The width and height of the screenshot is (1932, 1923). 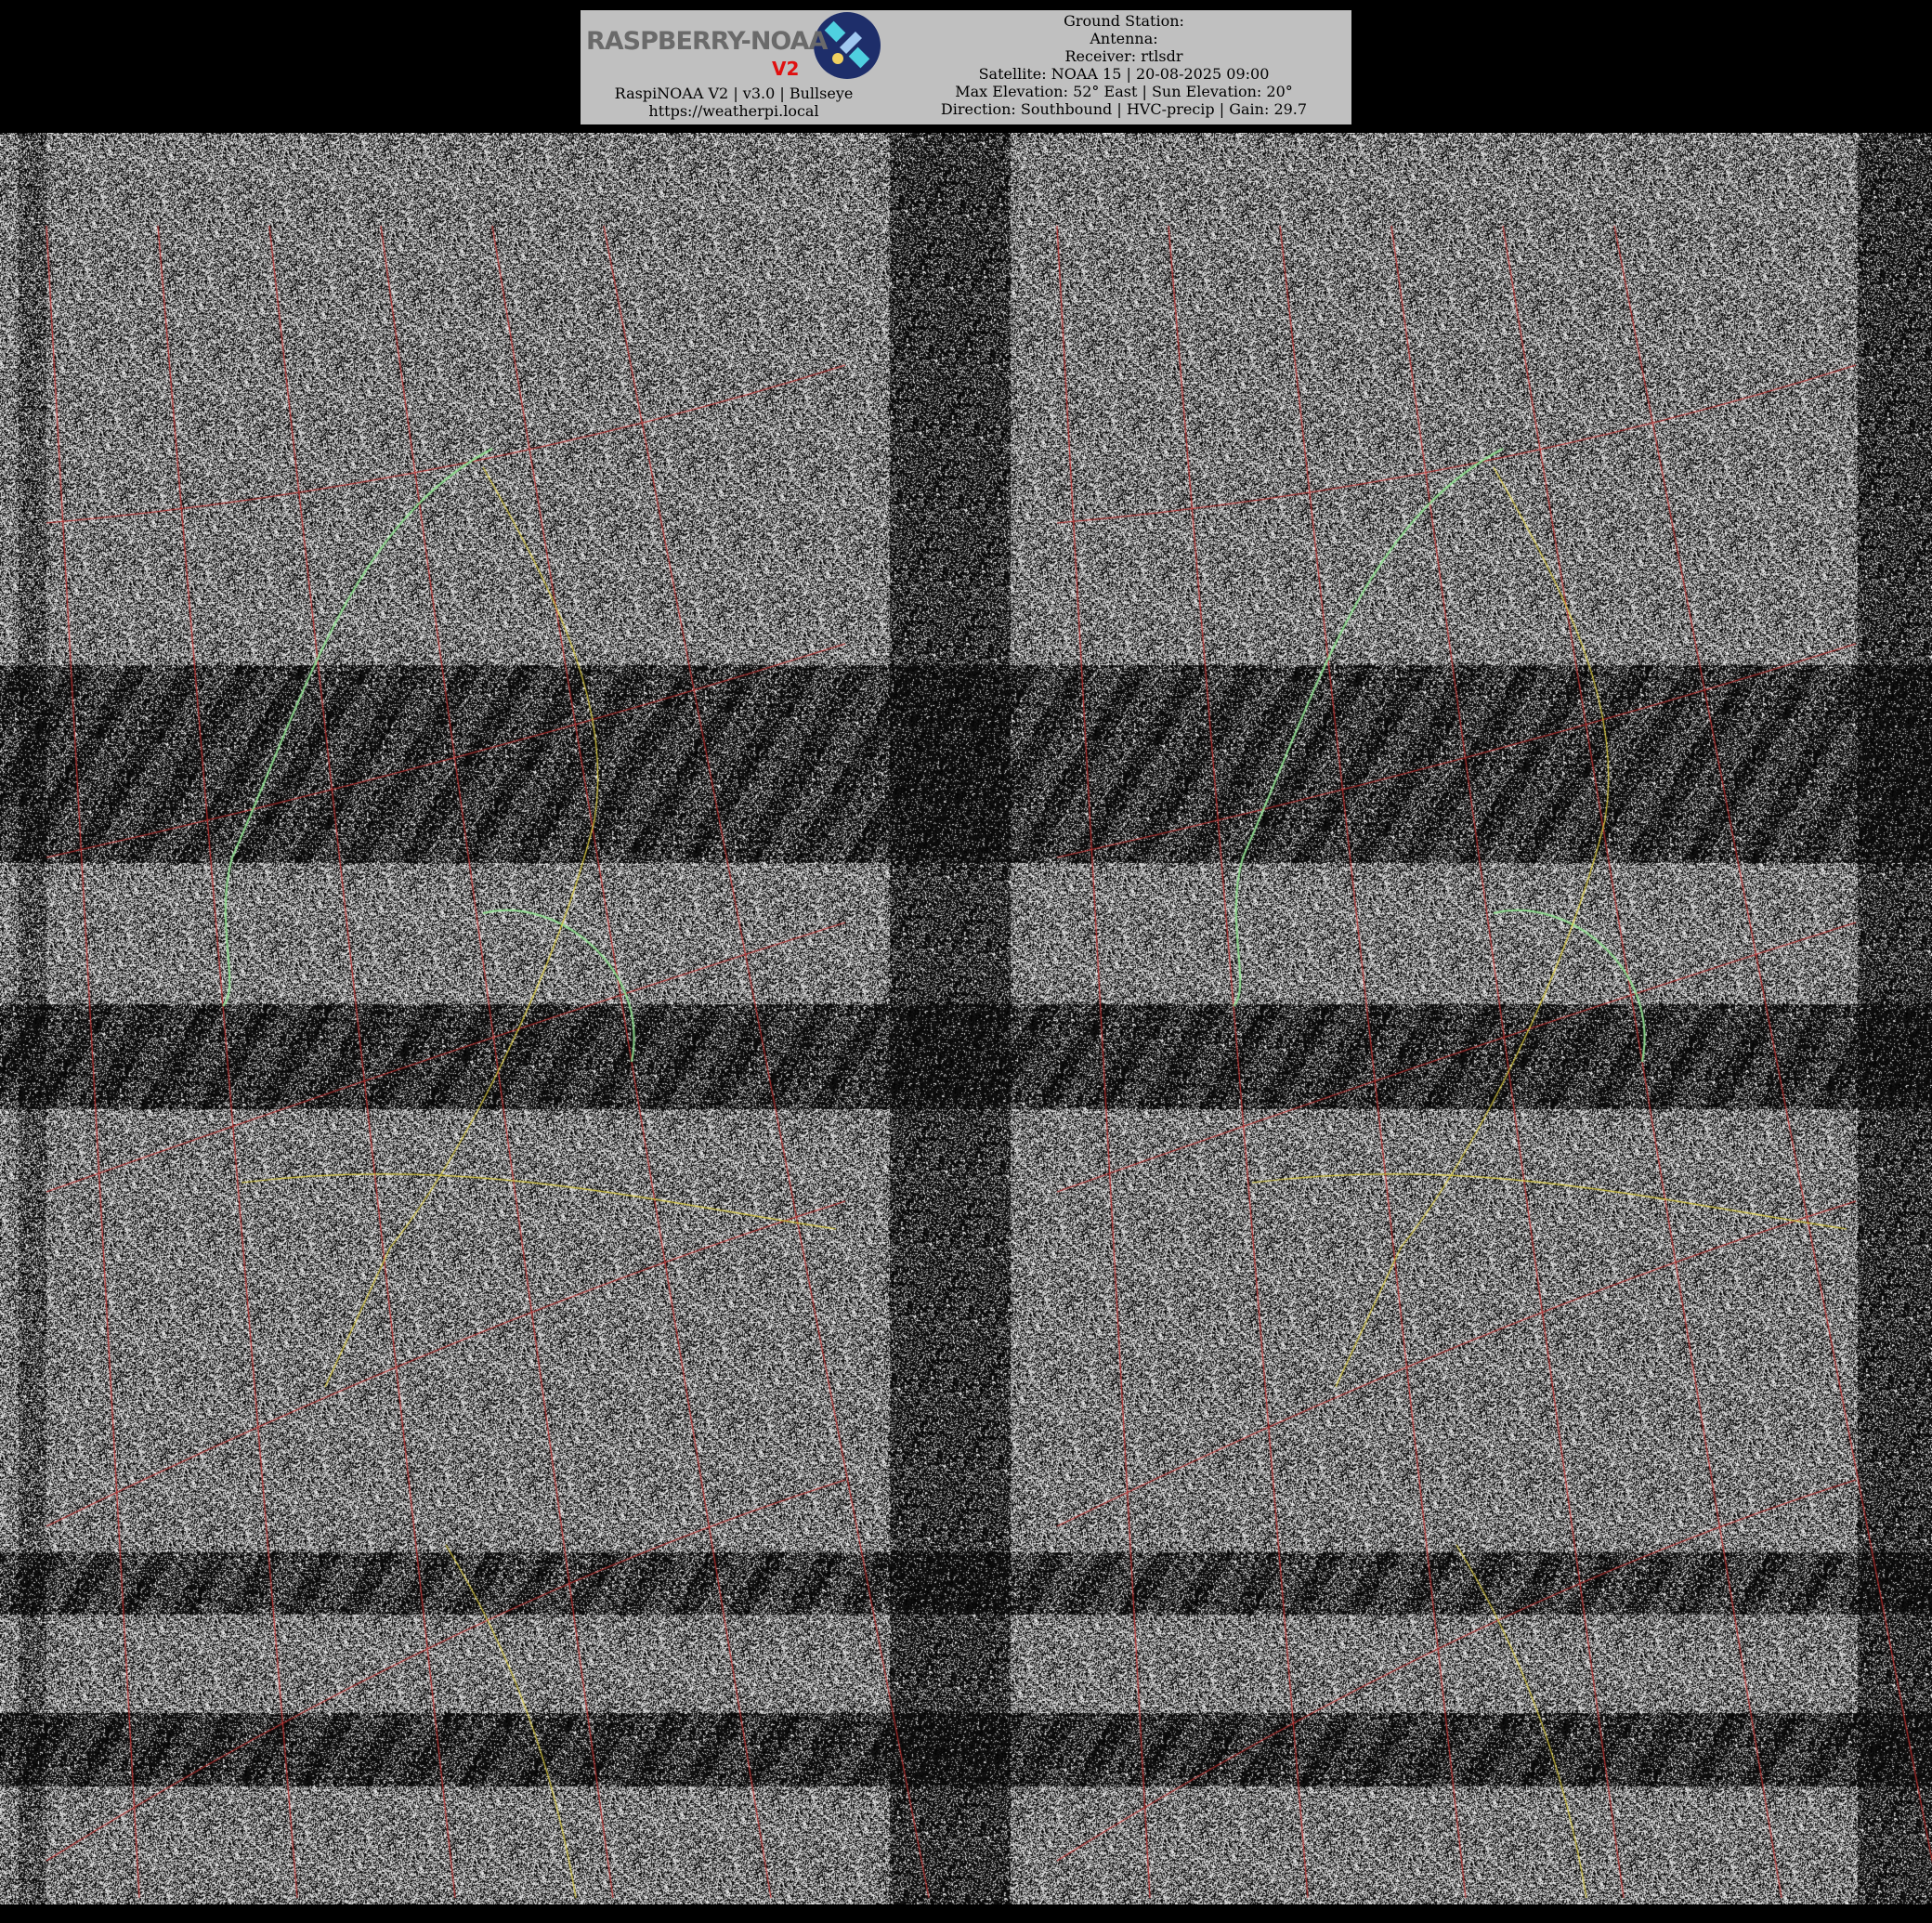 What do you see at coordinates (786, 69) in the screenshot?
I see `logo-badge: V2` at bounding box center [786, 69].